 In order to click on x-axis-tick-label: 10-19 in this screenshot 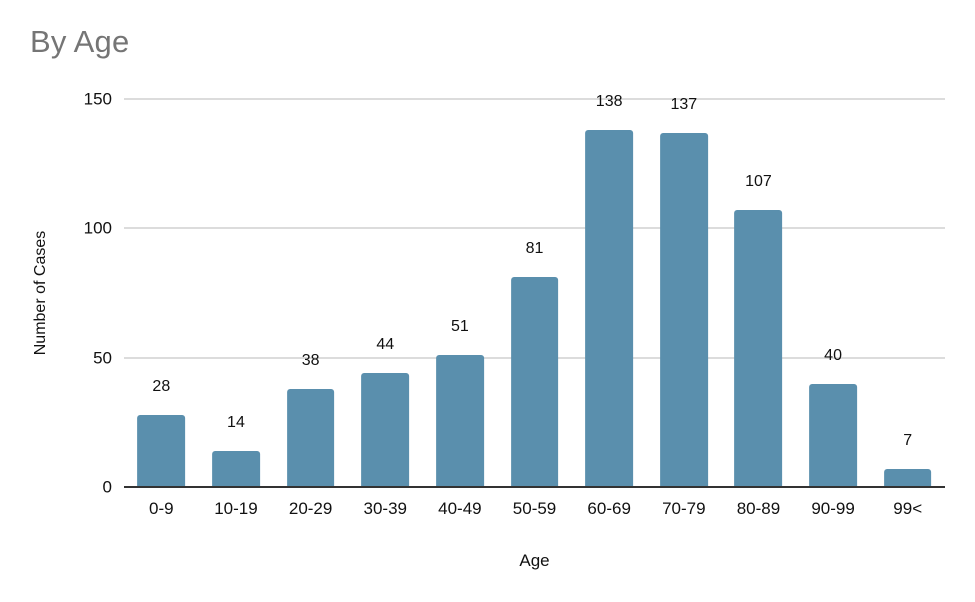, I will do `click(236, 508)`.